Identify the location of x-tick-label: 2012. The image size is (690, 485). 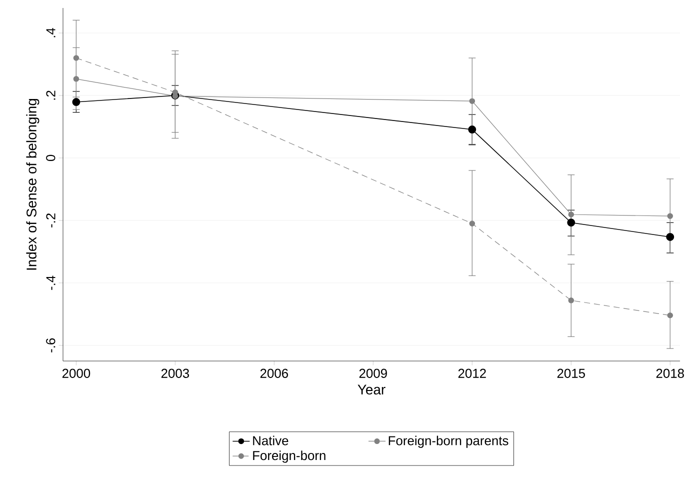
(472, 373).